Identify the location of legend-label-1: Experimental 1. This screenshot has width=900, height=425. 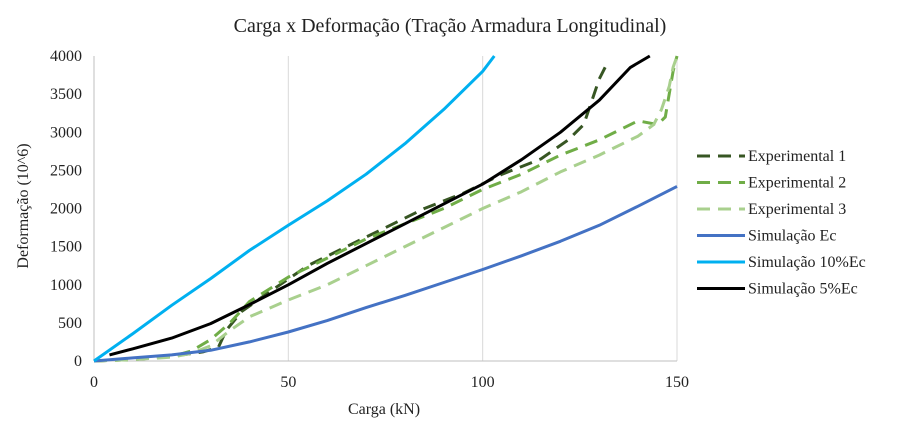
(797, 156).